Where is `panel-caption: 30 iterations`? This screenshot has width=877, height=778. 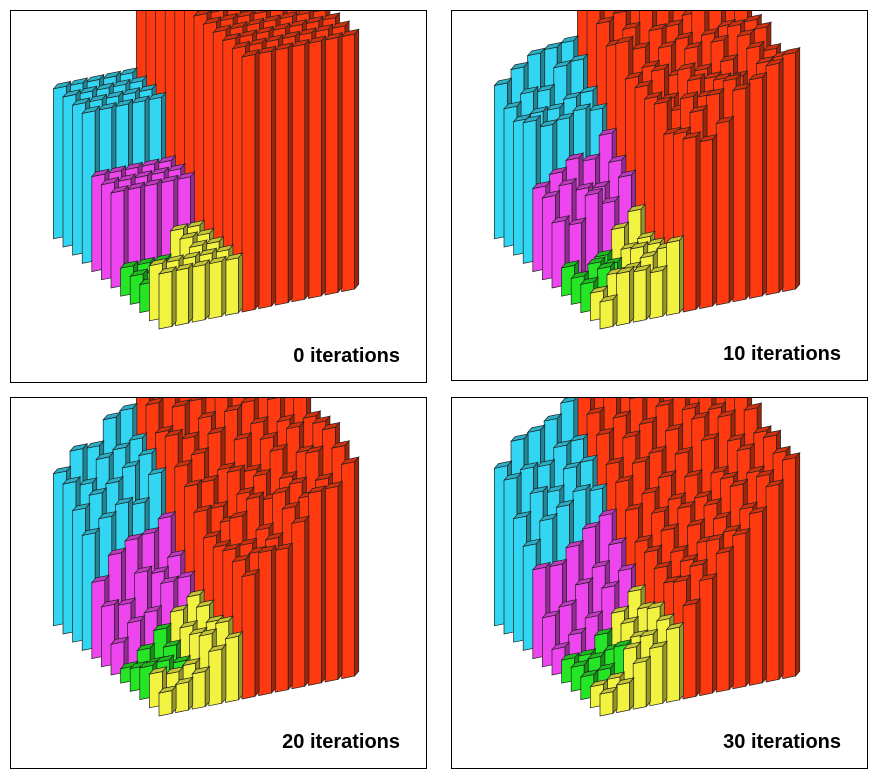 panel-caption: 30 iterations is located at coordinates (782, 742).